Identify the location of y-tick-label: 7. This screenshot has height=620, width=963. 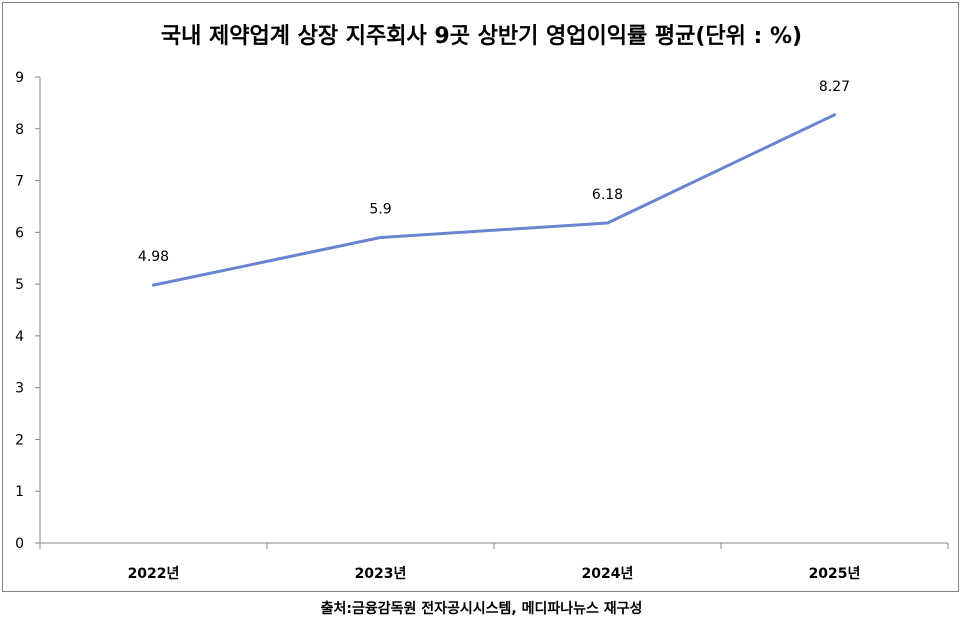
(19, 182).